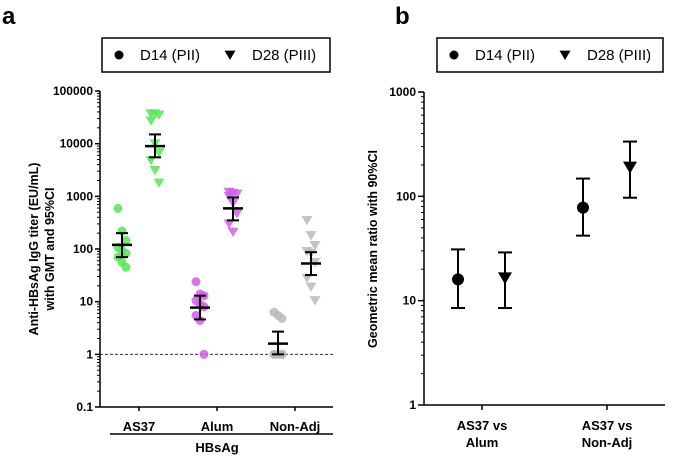  I want to click on y-tick-label-b: 10, so click(410, 301).